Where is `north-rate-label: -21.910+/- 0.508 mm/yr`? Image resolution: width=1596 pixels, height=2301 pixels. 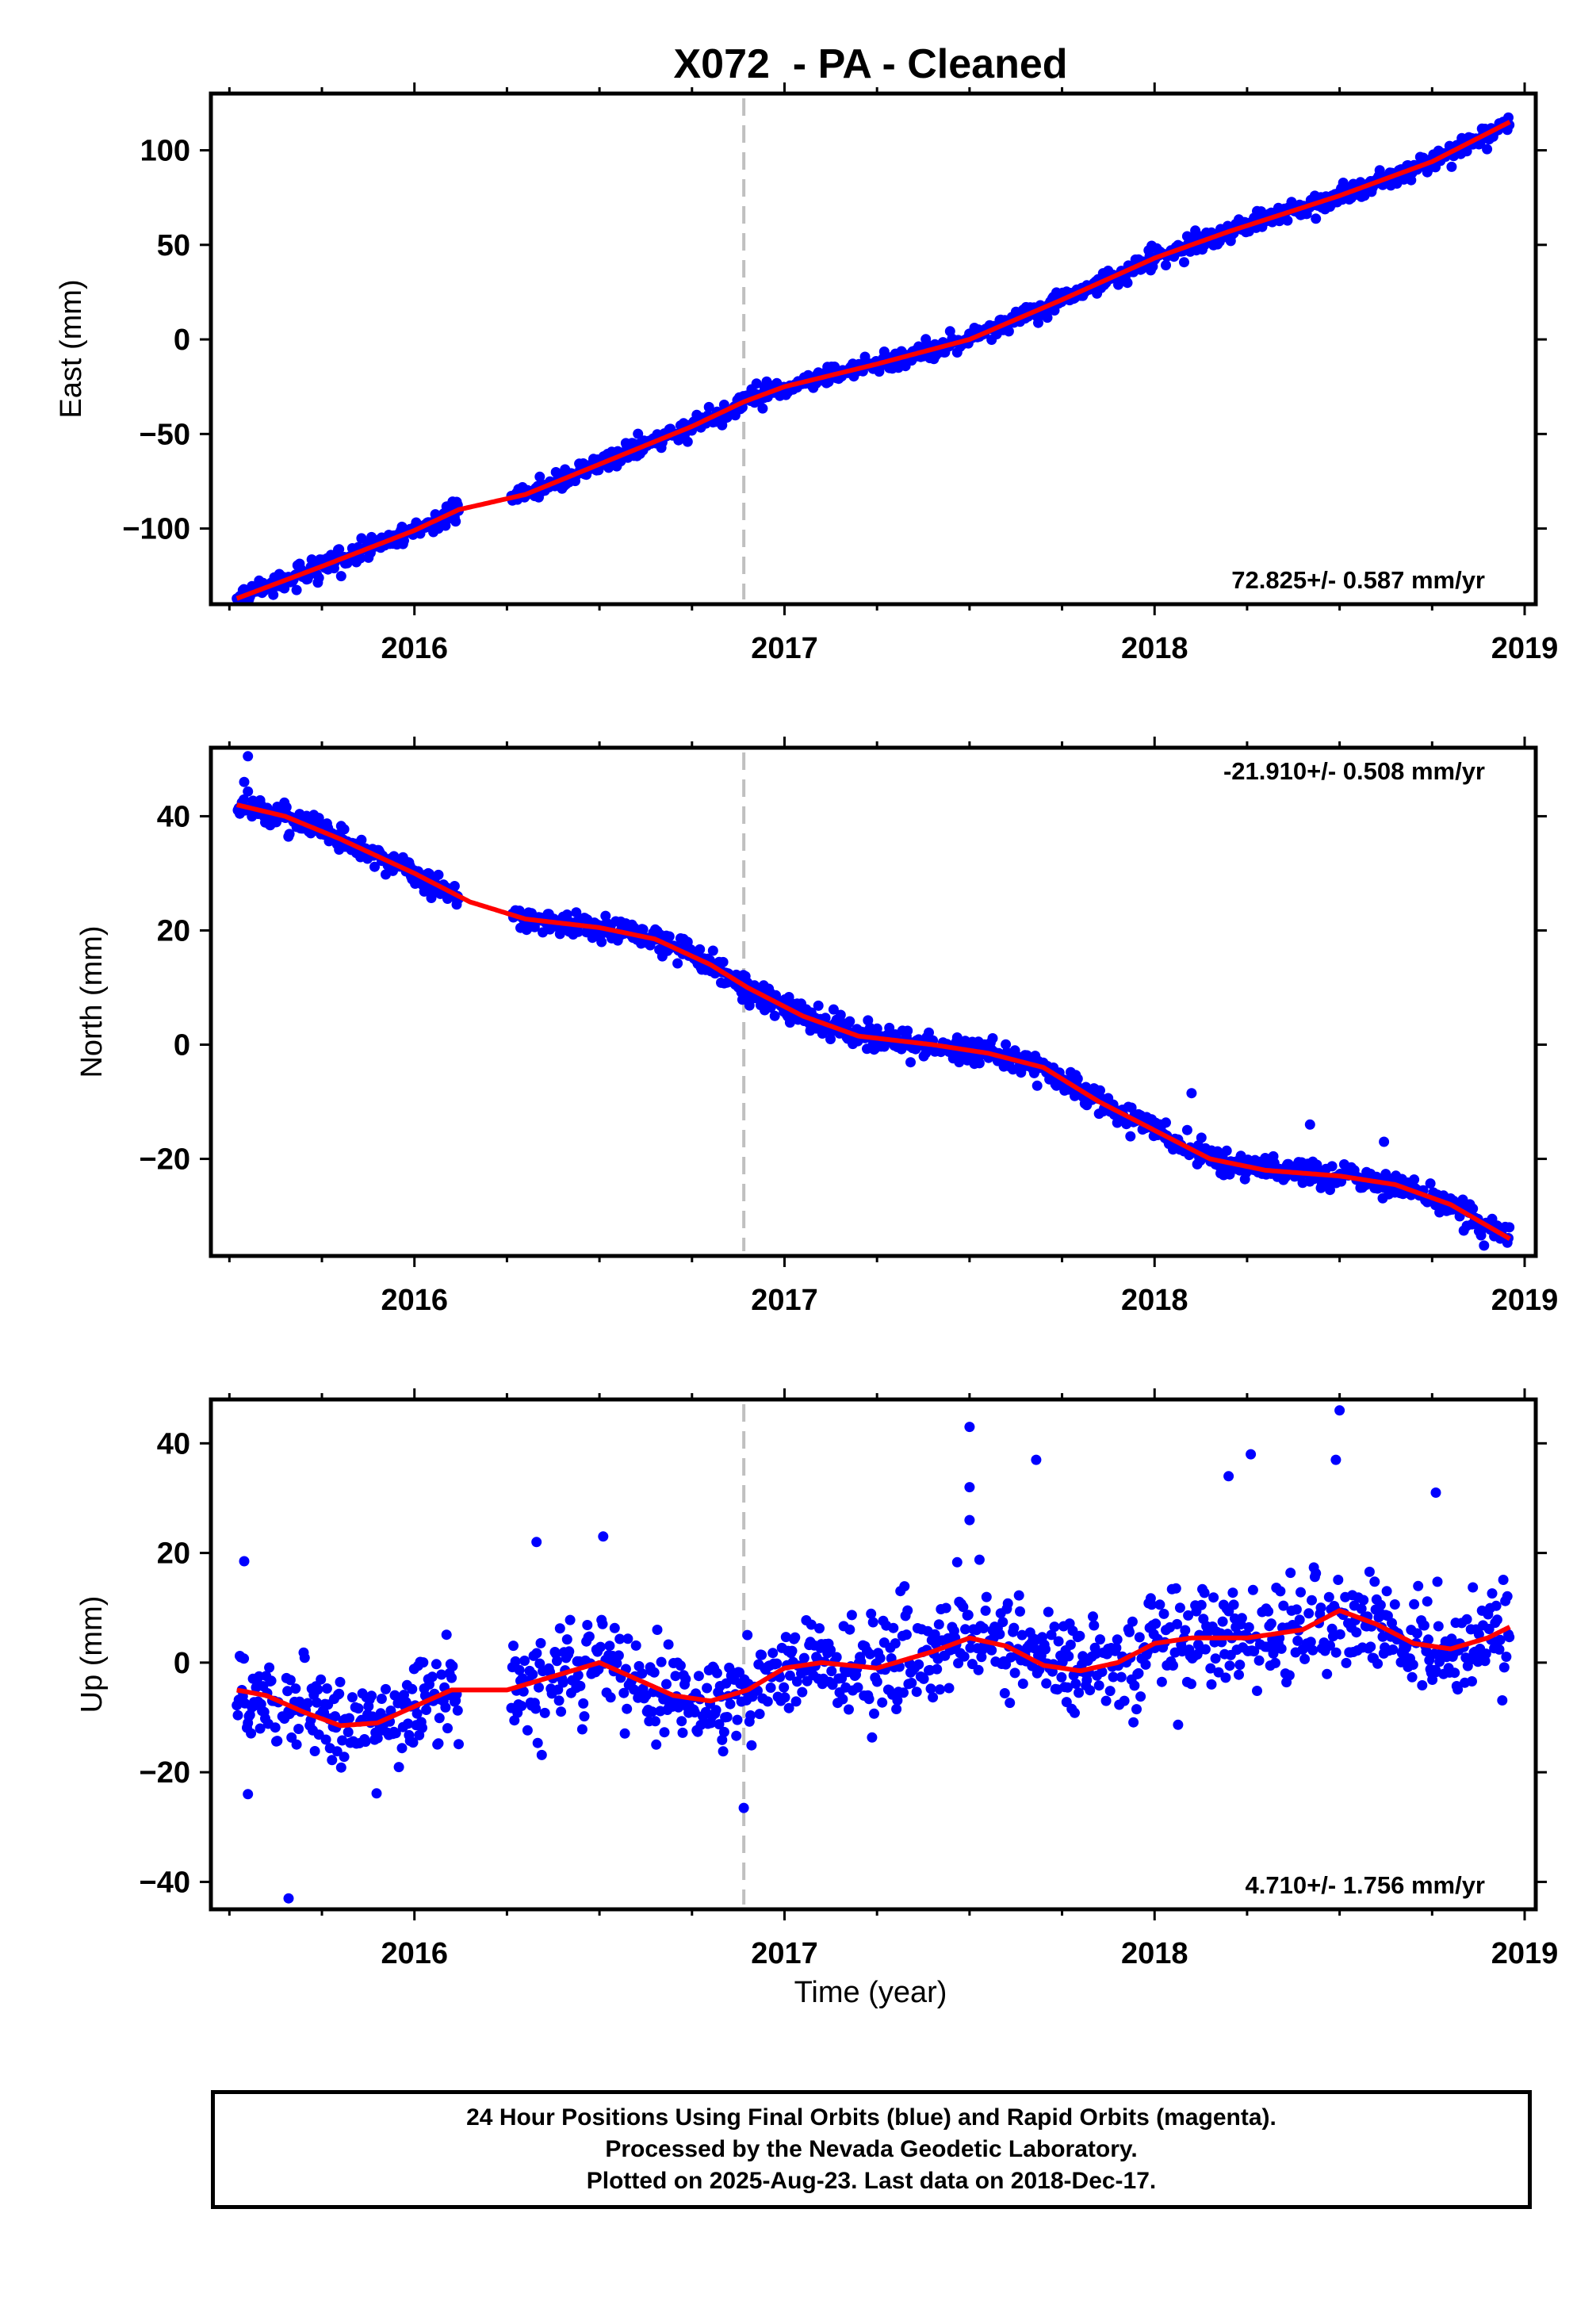 north-rate-label: -21.910+/- 0.508 mm/yr is located at coordinates (1354, 771).